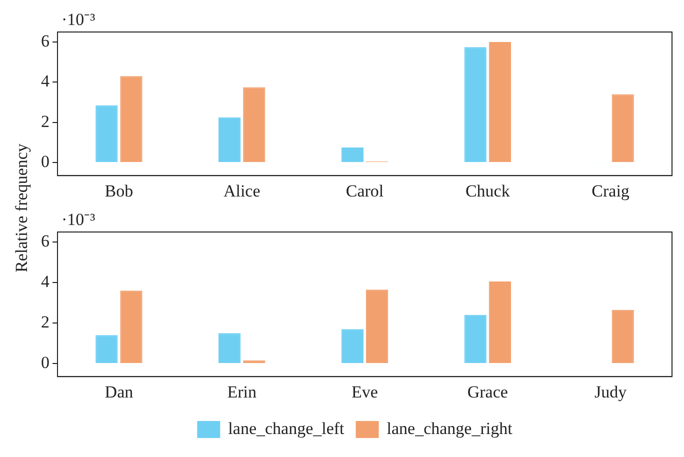 This screenshot has width=684, height=457. Describe the element at coordinates (119, 392) in the screenshot. I see `x-tick-label: Dan` at that location.